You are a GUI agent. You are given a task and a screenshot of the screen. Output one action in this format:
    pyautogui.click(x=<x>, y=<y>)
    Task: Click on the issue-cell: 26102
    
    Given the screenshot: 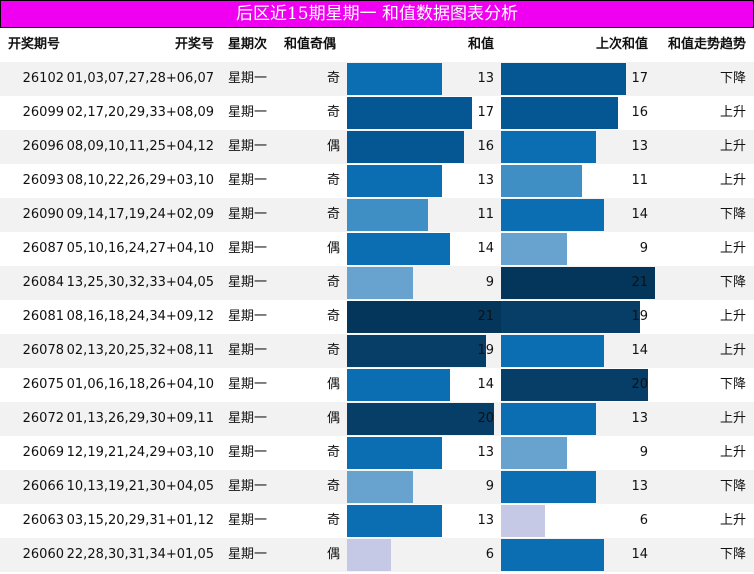 What is the action you would take?
    pyautogui.click(x=43, y=78)
    